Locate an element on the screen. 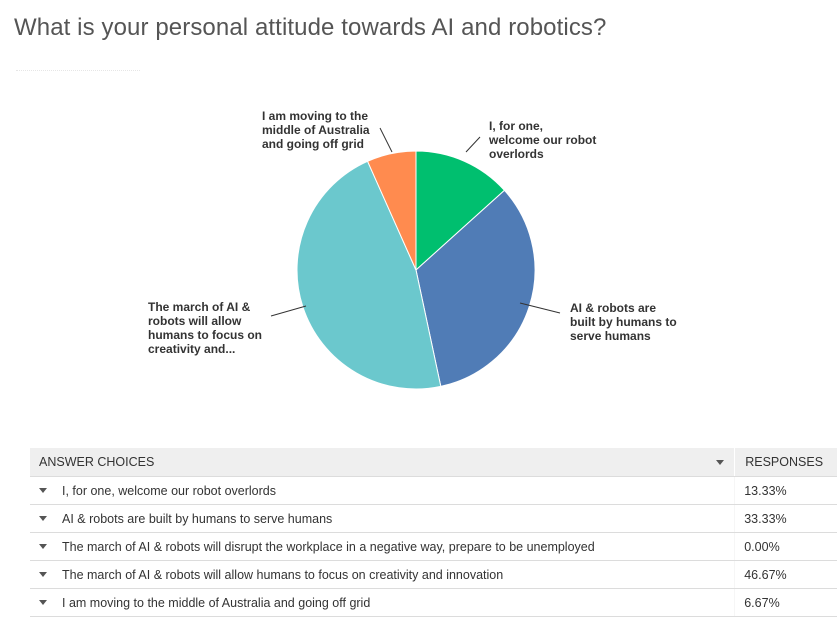 The height and width of the screenshot is (617, 837). divider is located at coordinates (78, 71).